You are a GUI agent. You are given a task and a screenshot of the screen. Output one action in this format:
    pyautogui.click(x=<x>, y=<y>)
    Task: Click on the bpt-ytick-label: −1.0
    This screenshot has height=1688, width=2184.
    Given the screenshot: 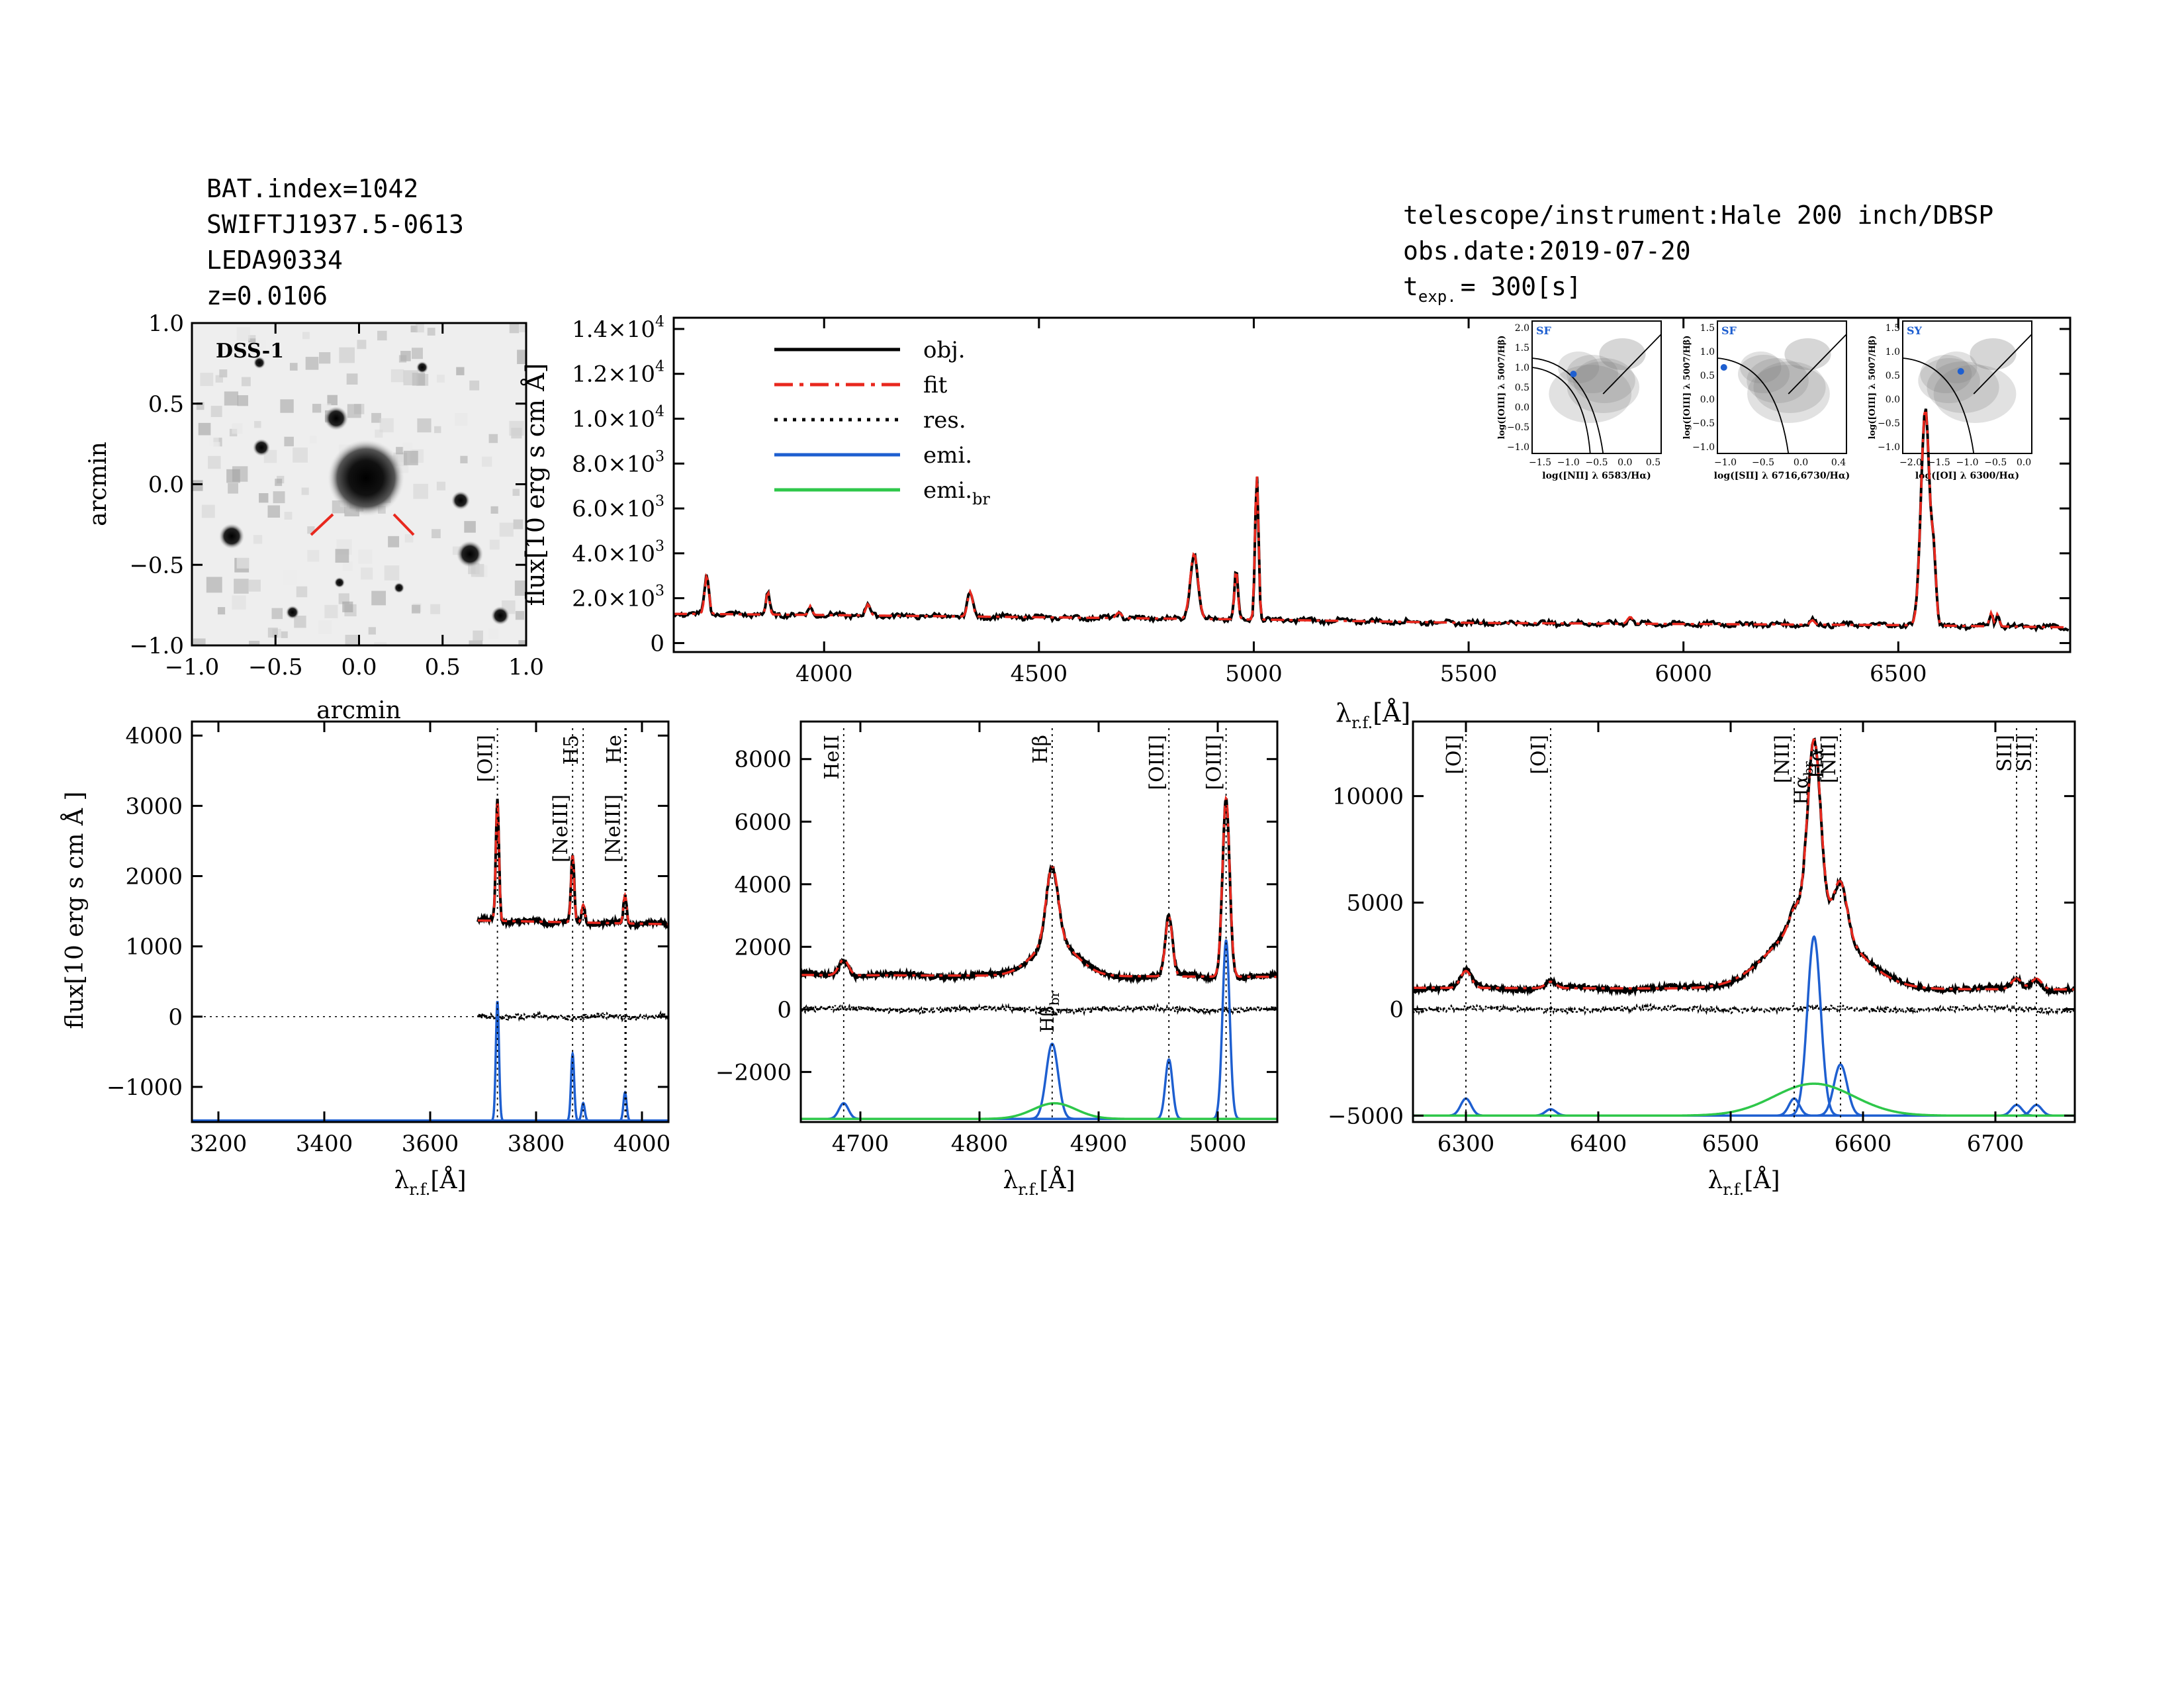 What is the action you would take?
    pyautogui.click(x=1518, y=447)
    